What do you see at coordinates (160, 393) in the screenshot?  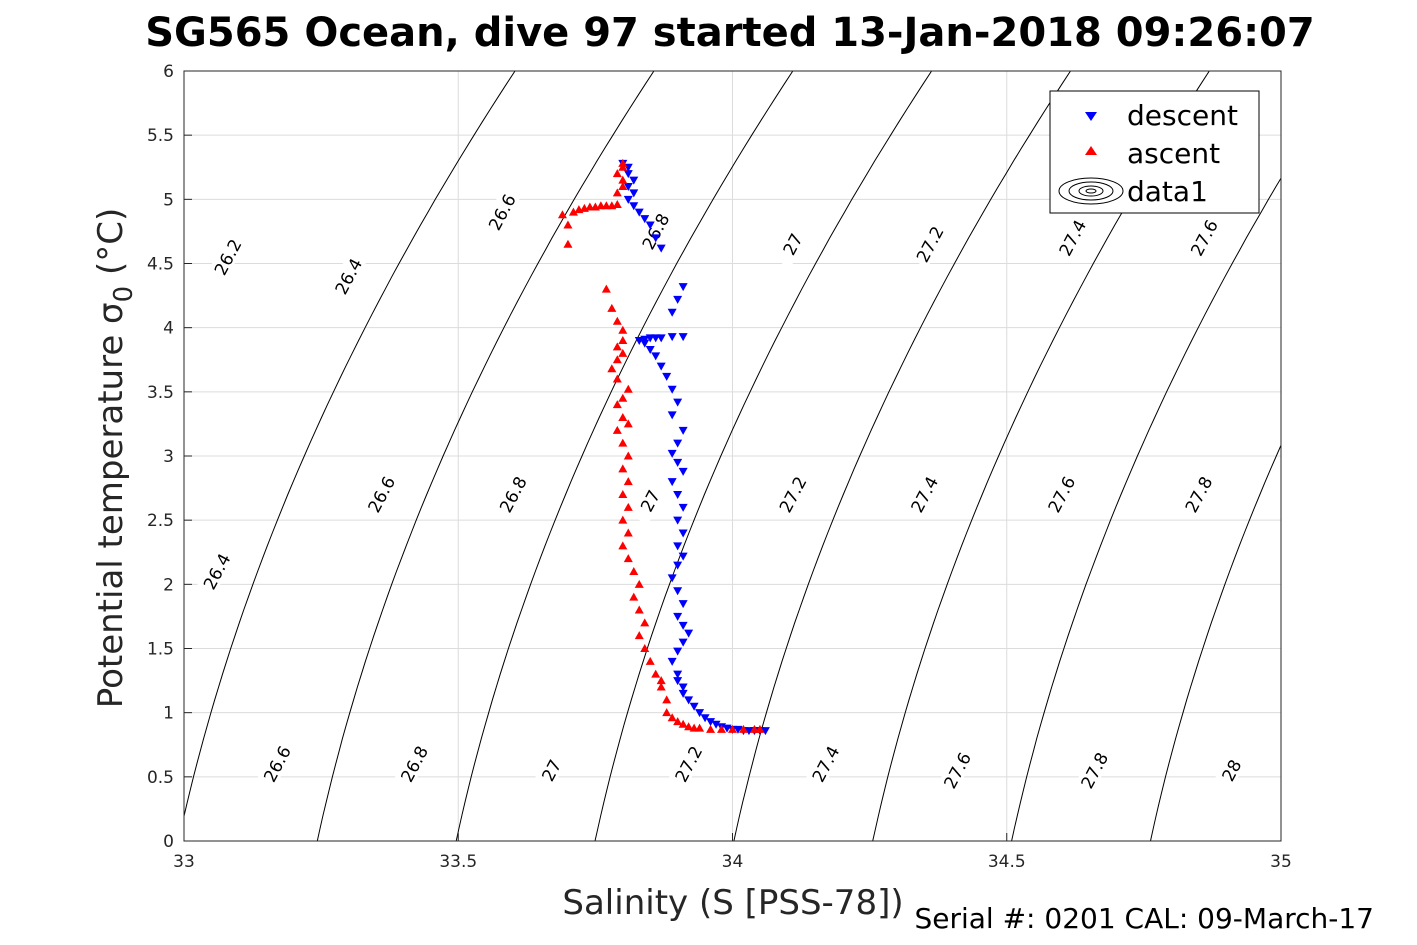 I see `y-tick-label: 3.5` at bounding box center [160, 393].